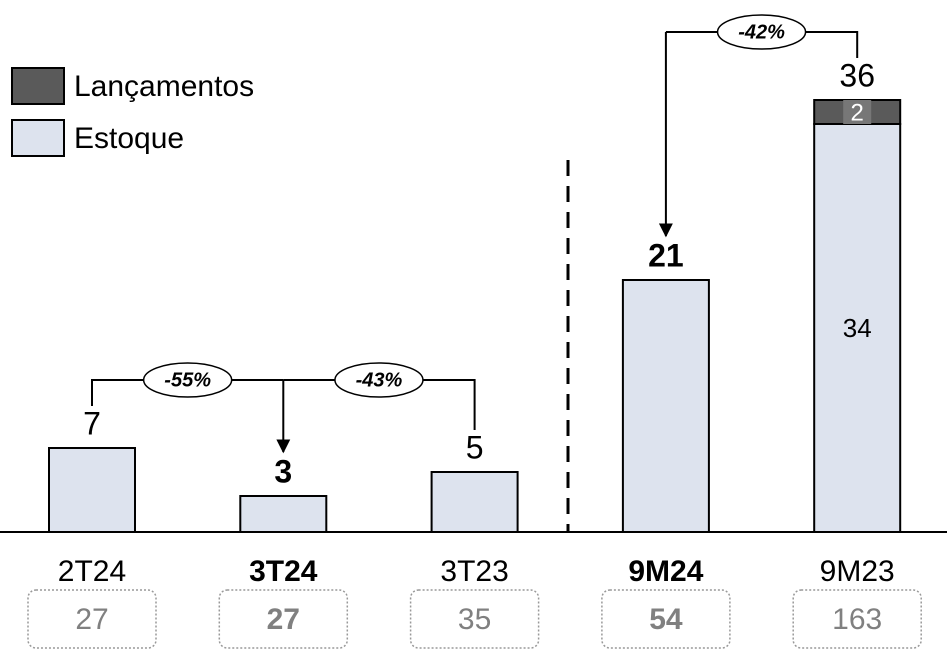  I want to click on segment-label: 2, so click(857, 112).